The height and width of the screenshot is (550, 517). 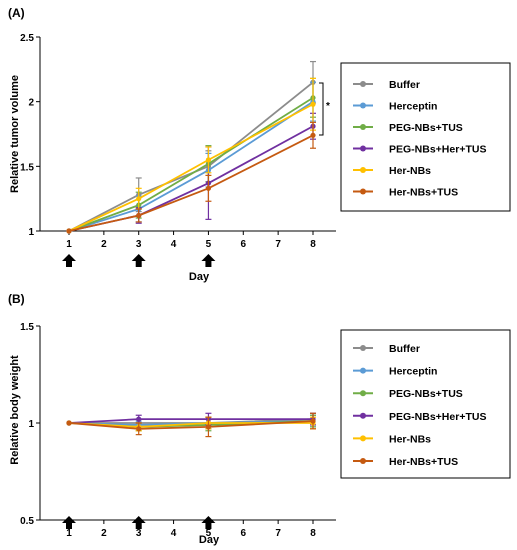 I want to click on significance-star: *, so click(x=328, y=106).